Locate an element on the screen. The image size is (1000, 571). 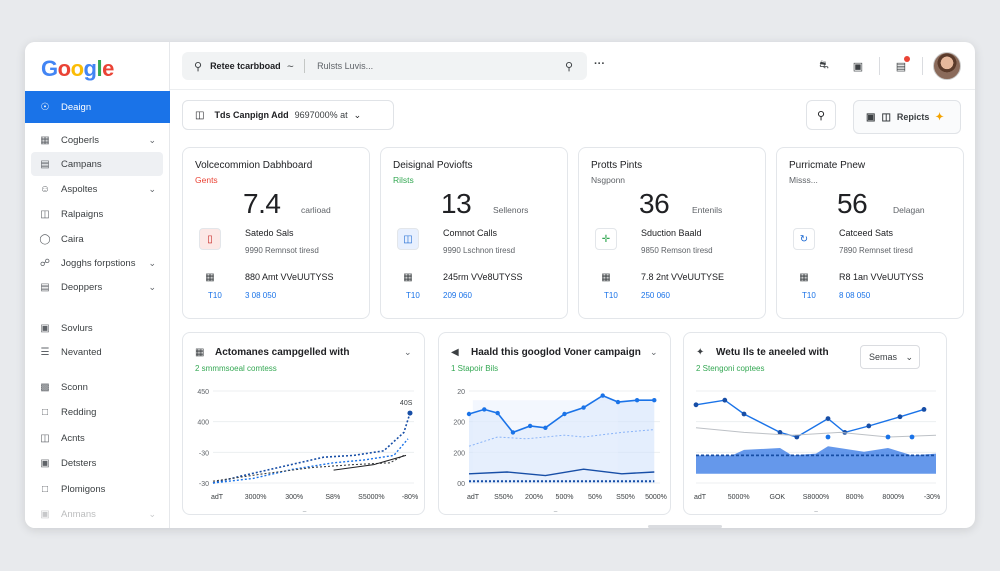
scrollbar is located at coordinates (685, 526).